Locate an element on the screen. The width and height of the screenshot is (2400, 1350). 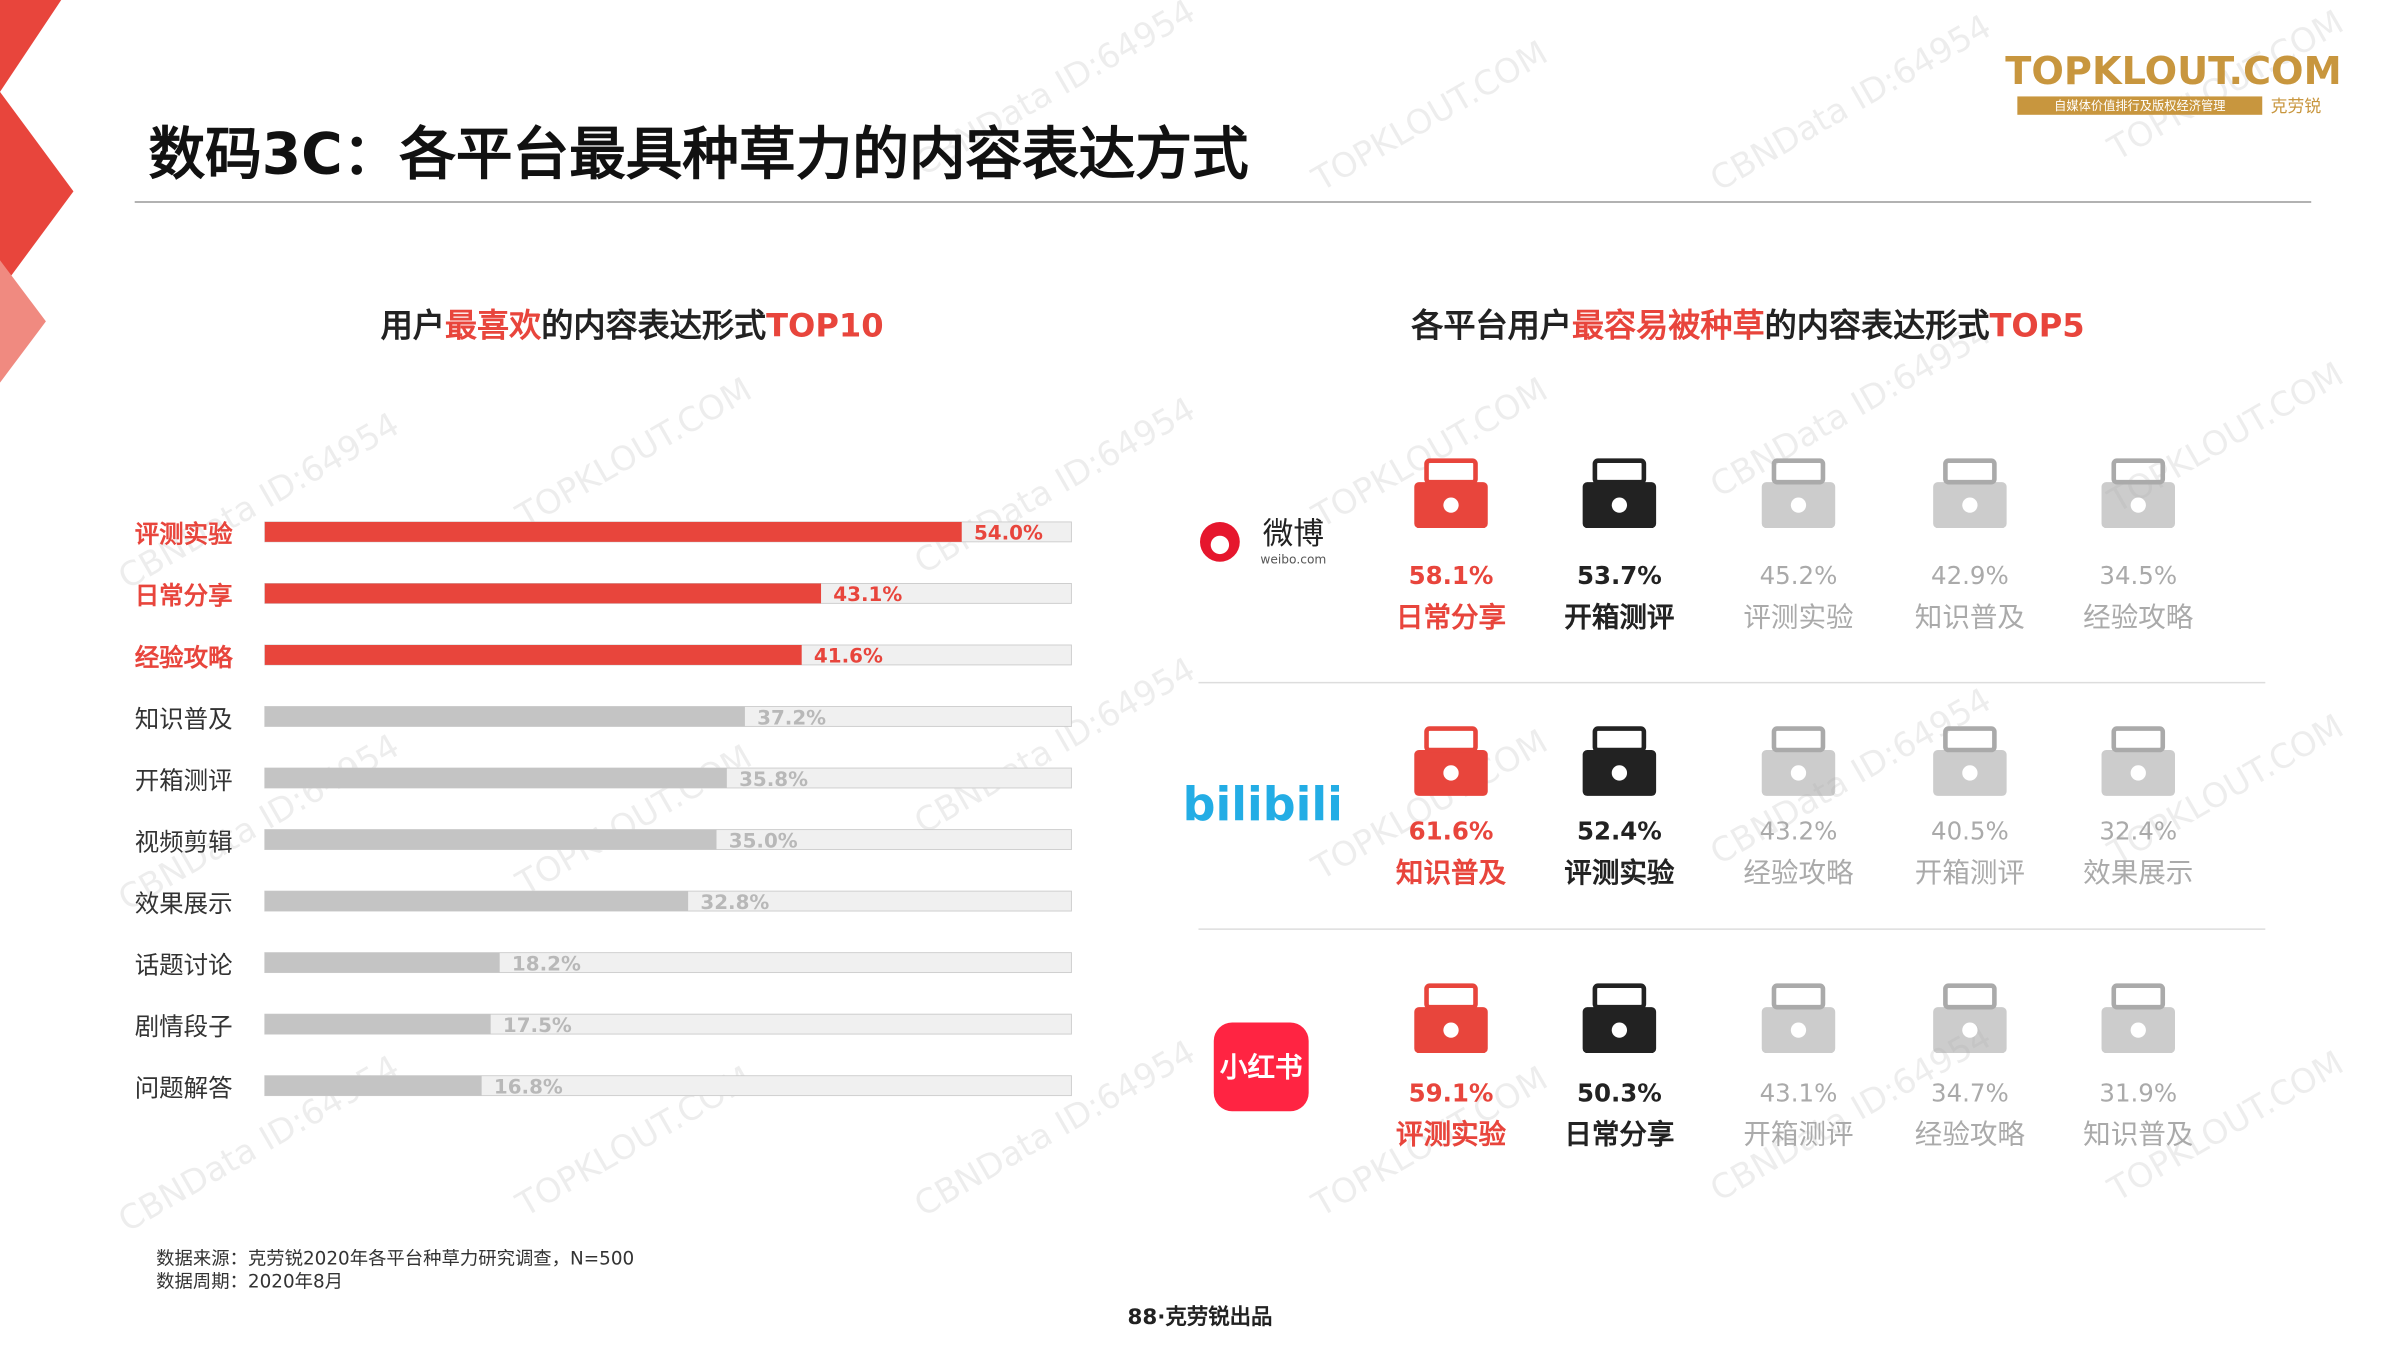
logo-brand: 克劳锐 is located at coordinates (2296, 106).